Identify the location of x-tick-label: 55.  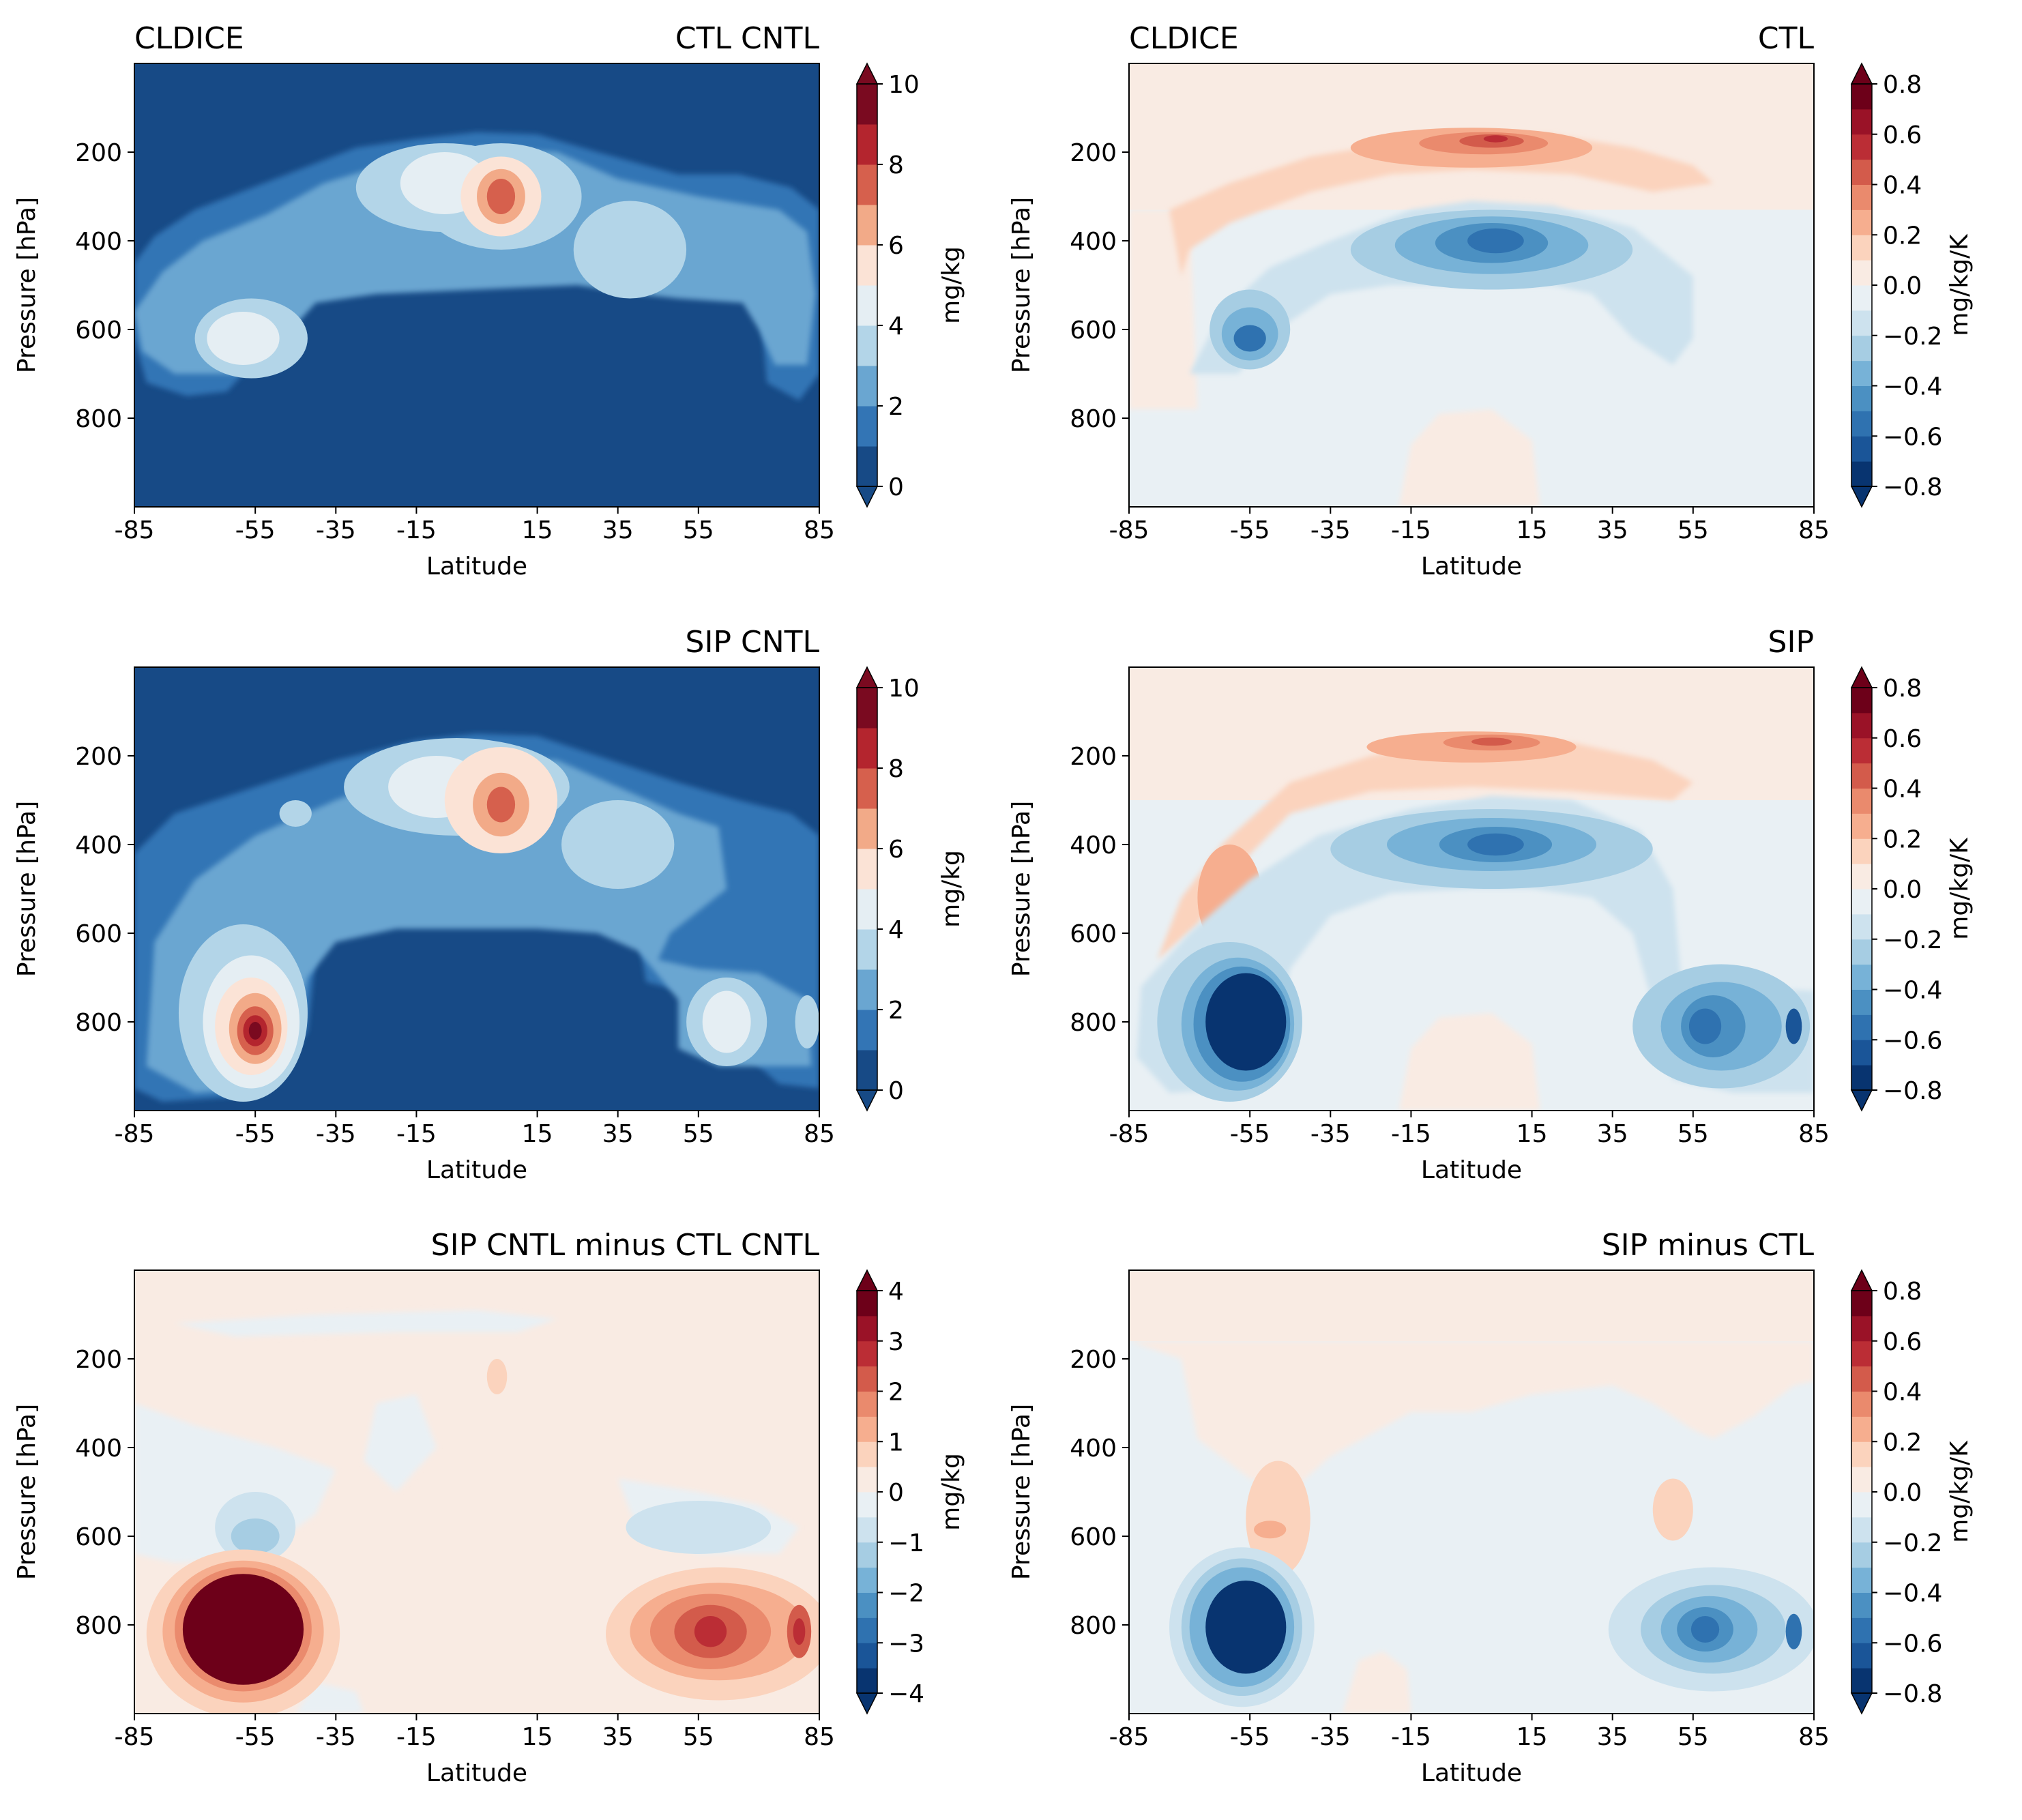
(699, 1737).